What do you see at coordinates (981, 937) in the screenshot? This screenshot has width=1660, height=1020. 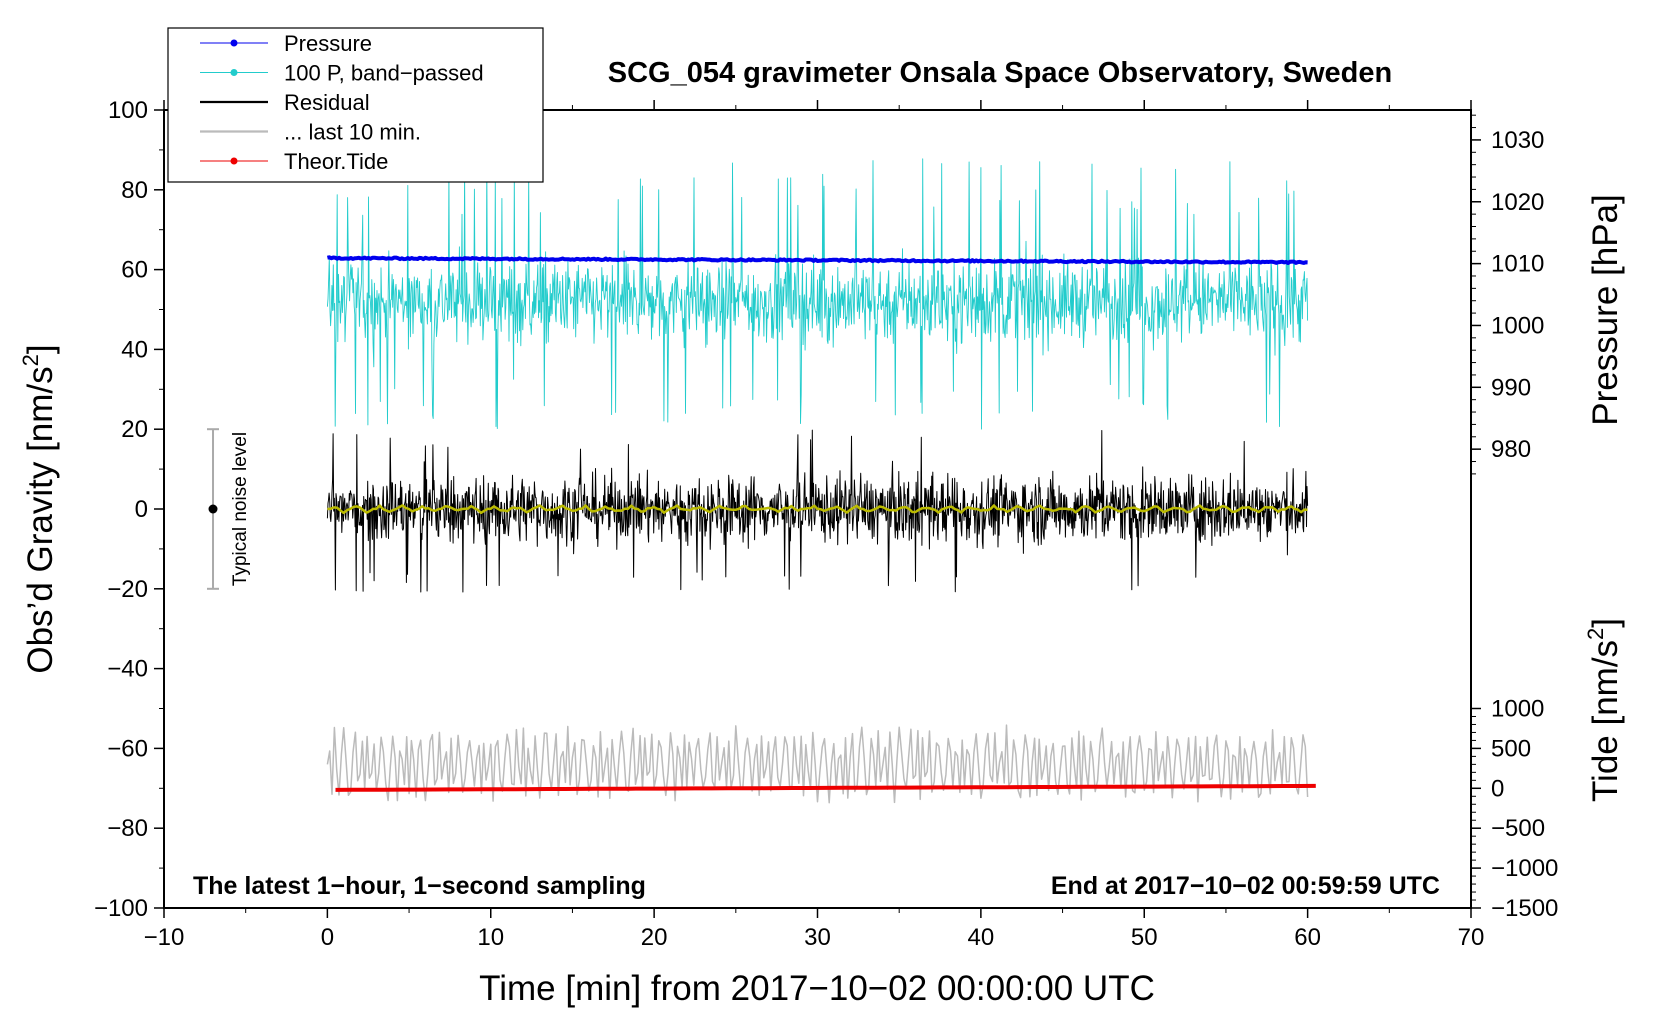 I see `x-tick-label: 40` at bounding box center [981, 937].